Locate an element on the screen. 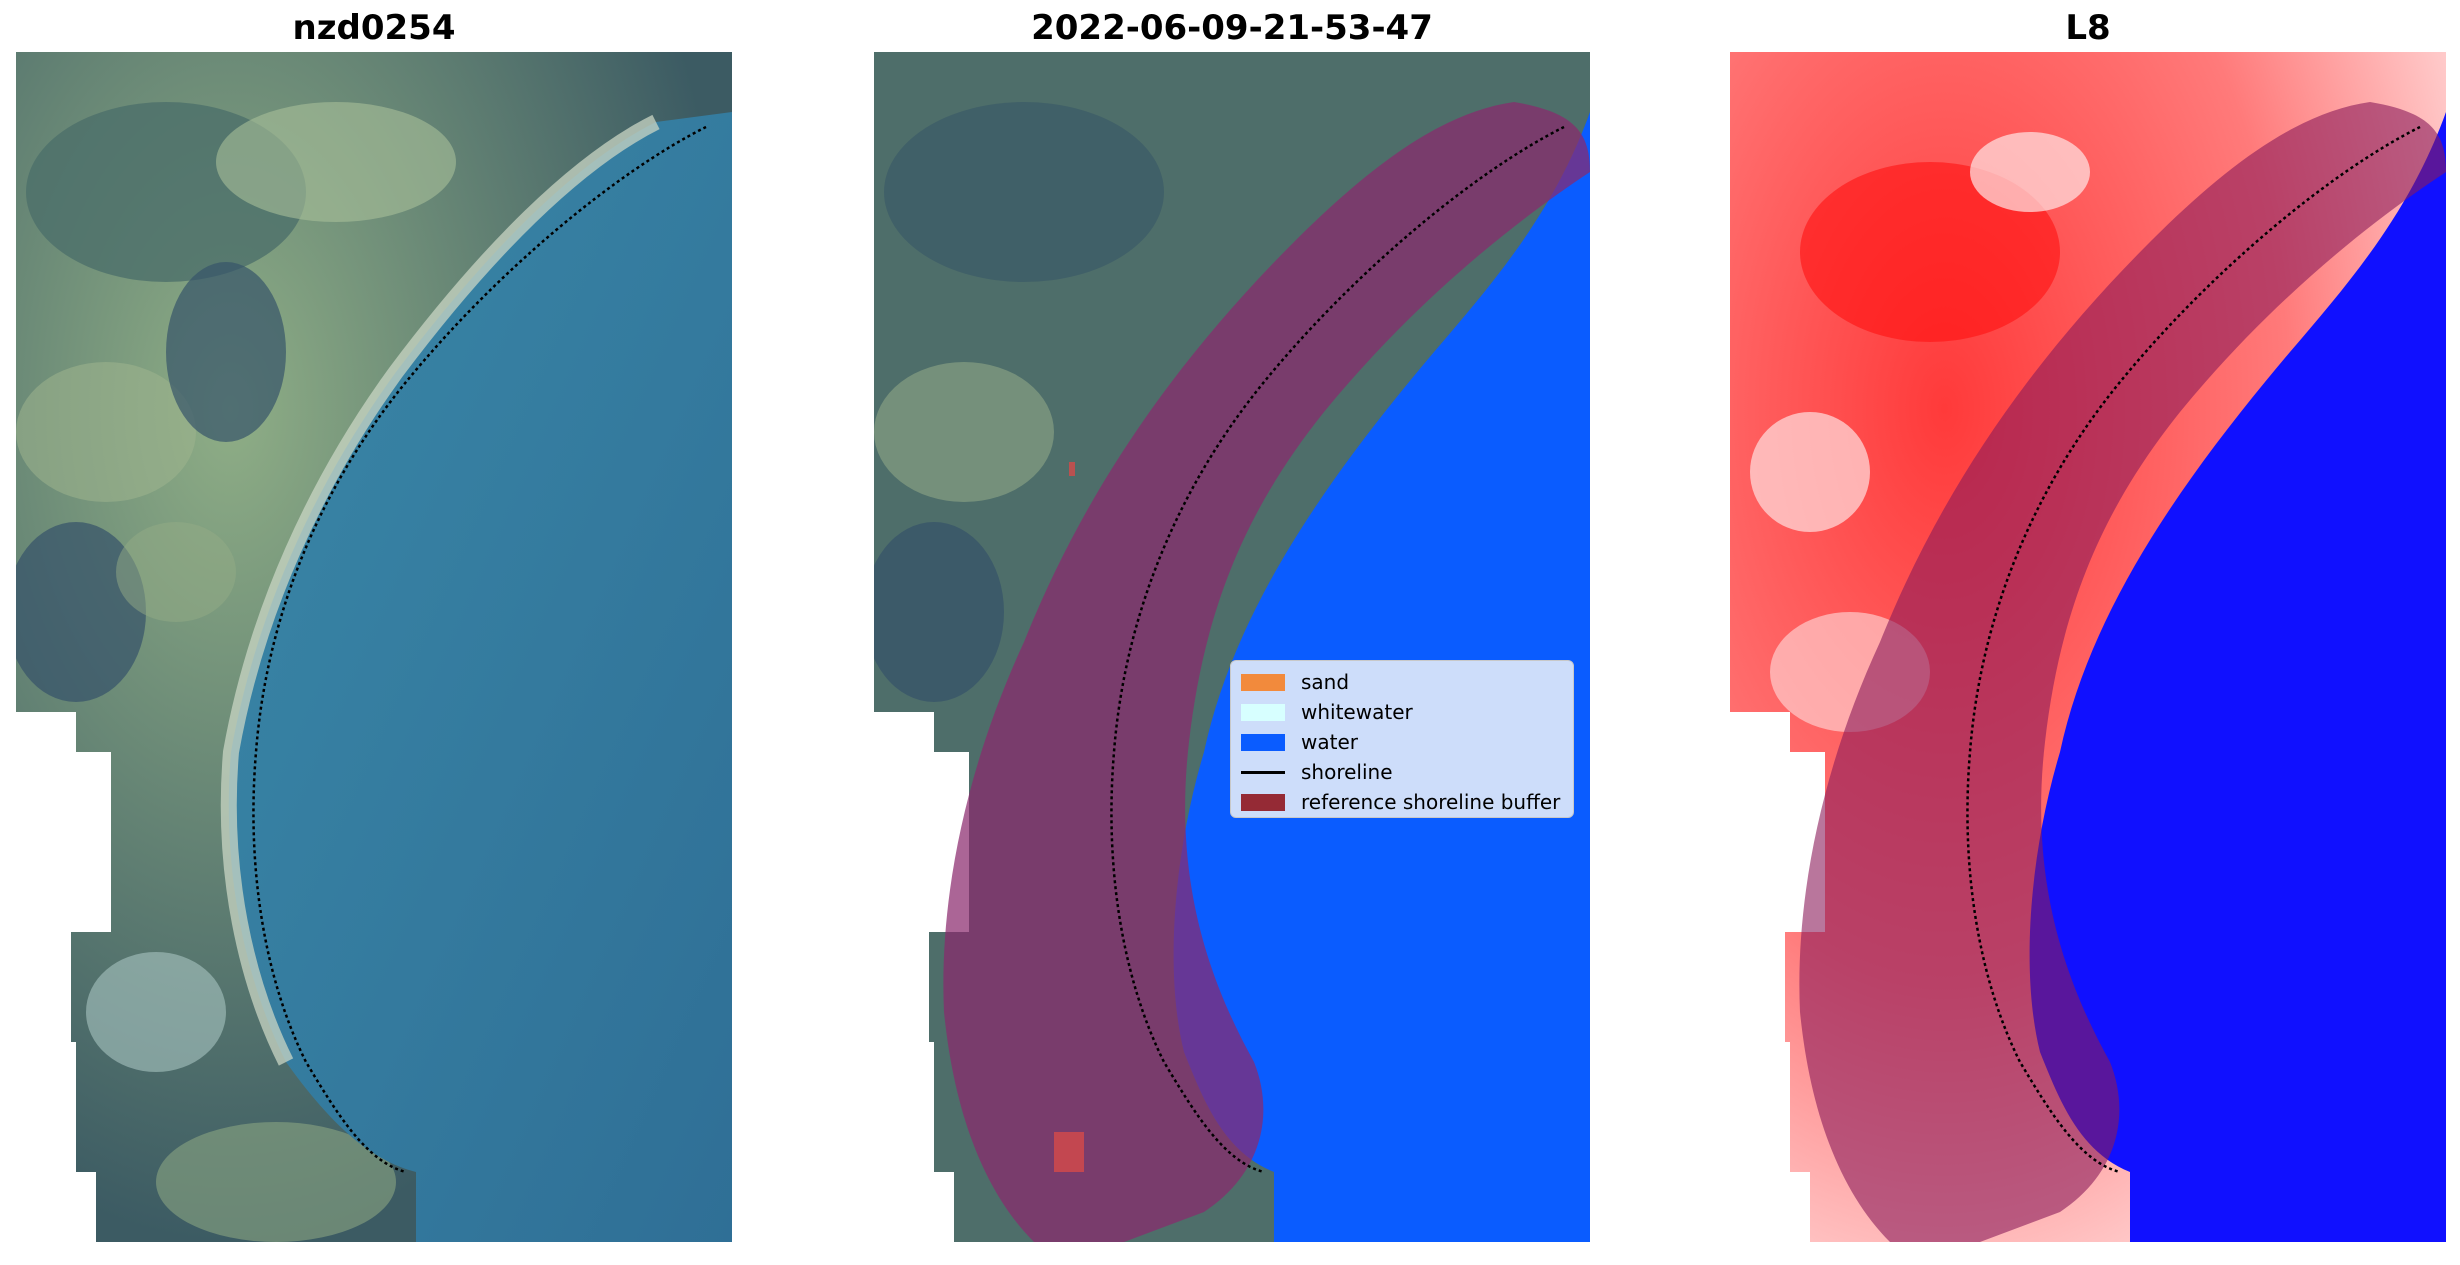 This screenshot has width=2460, height=1265. sand-swatch is located at coordinates (1263, 682).